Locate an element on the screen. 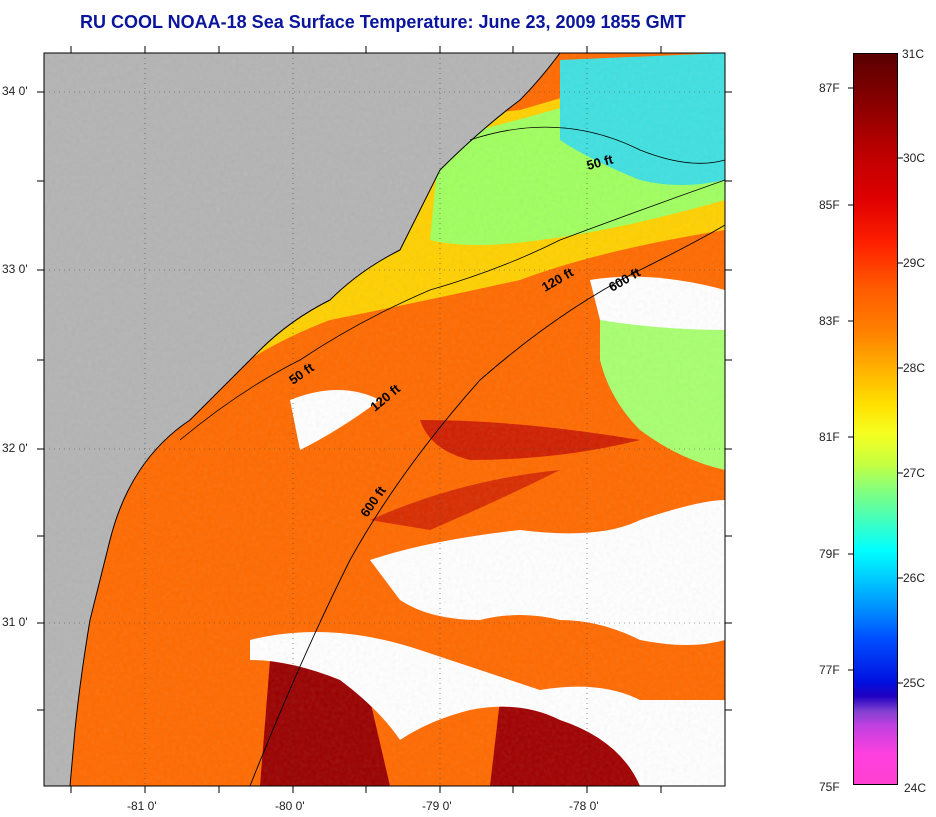 The image size is (936, 817). temperature-colorbar is located at coordinates (875, 419).